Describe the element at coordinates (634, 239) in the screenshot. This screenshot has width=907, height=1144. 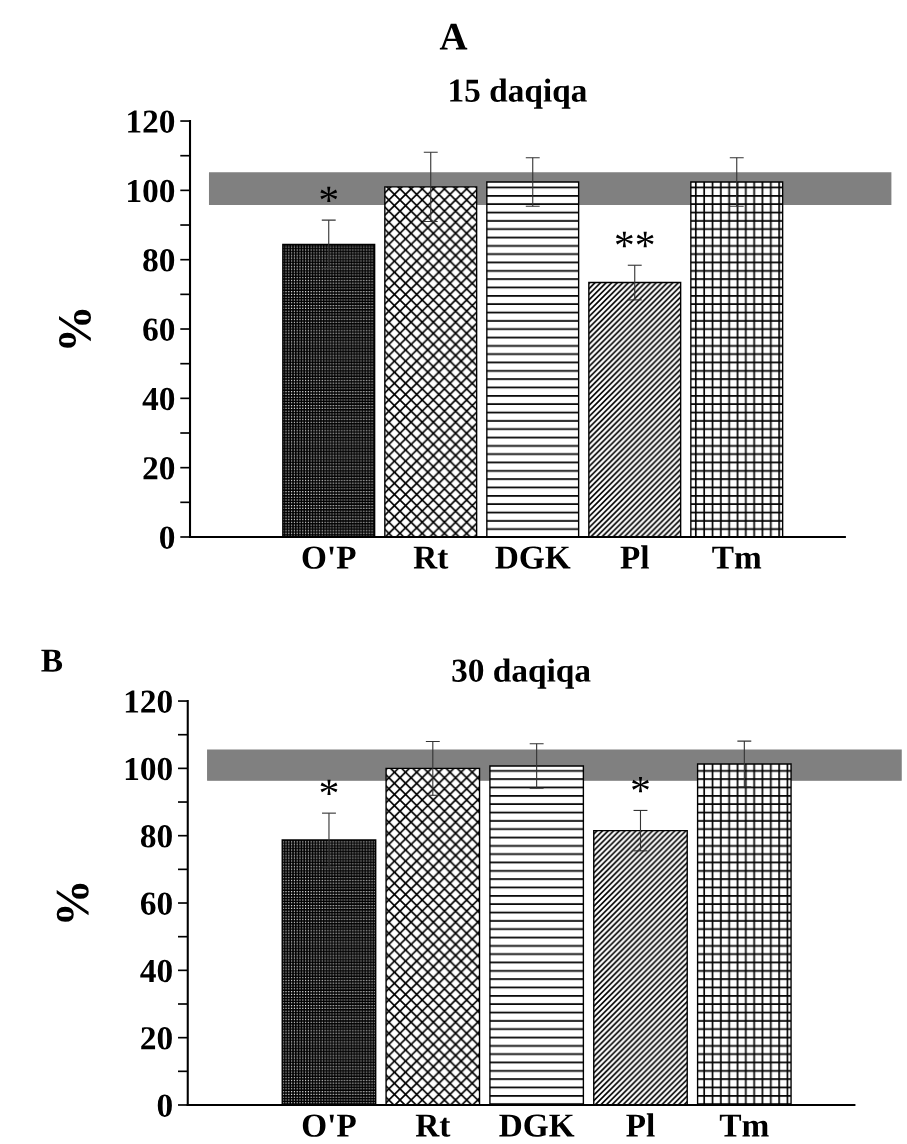
I see `annotation: **` at that location.